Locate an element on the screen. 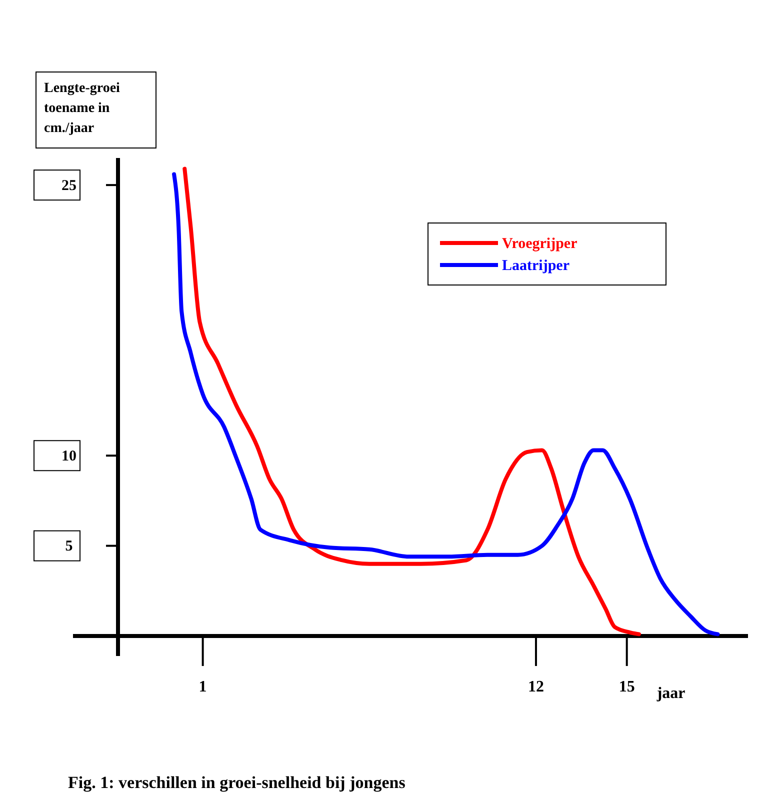 This screenshot has height=812, width=758. legend-label: Vroegrijper is located at coordinates (540, 244).